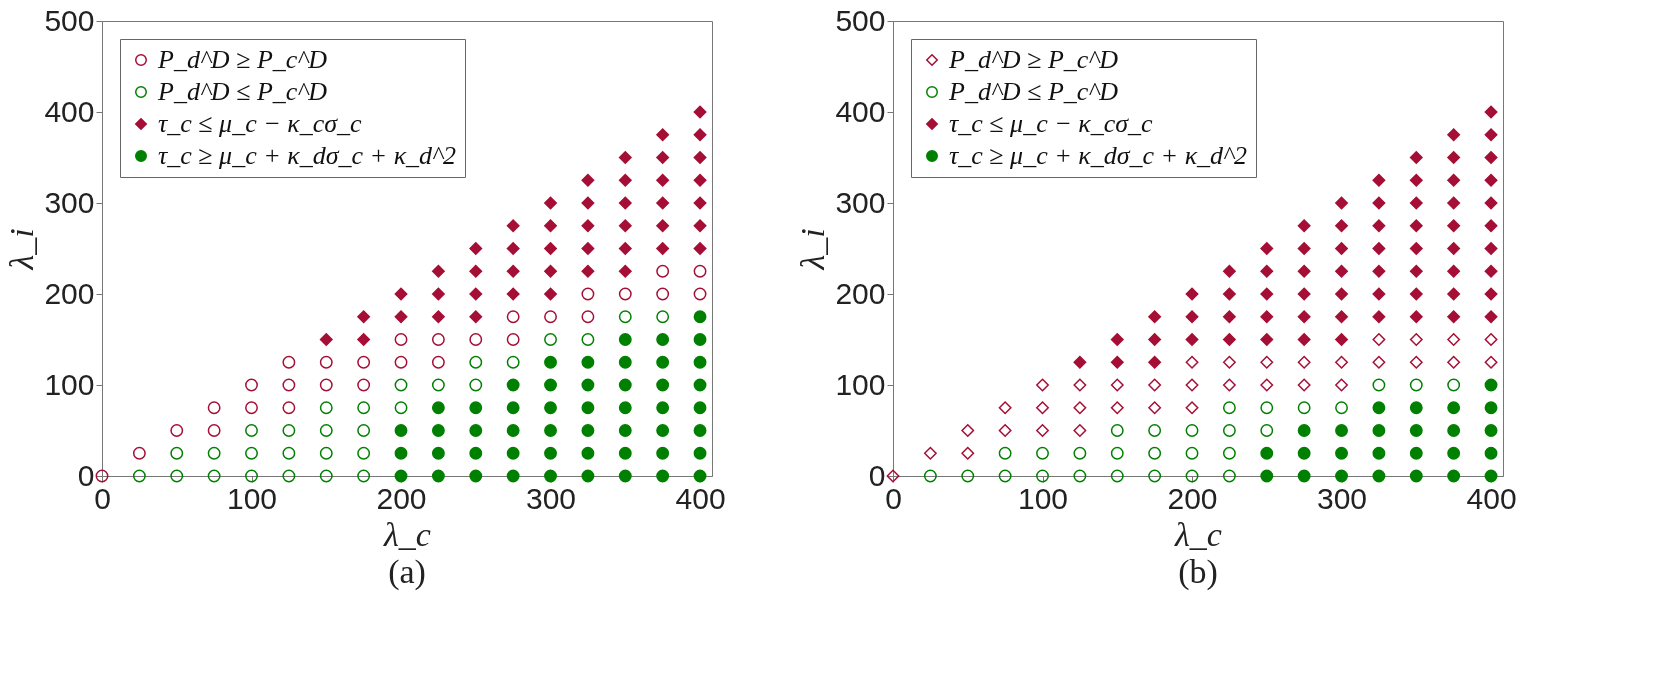  What do you see at coordinates (860, 293) in the screenshot?
I see `y-tick-label: 200` at bounding box center [860, 293].